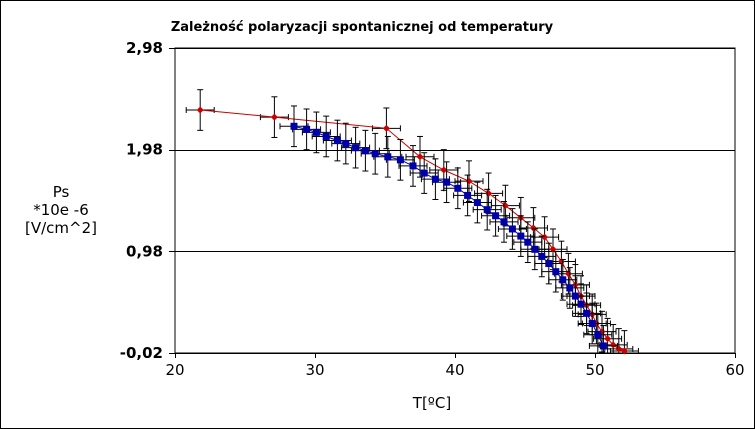 This screenshot has width=755, height=429. What do you see at coordinates (144, 251) in the screenshot?
I see `y-tick-label: 0,98` at bounding box center [144, 251].